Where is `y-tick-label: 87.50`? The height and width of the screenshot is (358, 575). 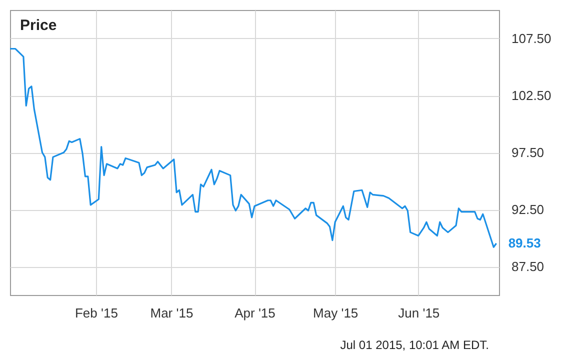 y-tick-label: 87.50 is located at coordinates (528, 266).